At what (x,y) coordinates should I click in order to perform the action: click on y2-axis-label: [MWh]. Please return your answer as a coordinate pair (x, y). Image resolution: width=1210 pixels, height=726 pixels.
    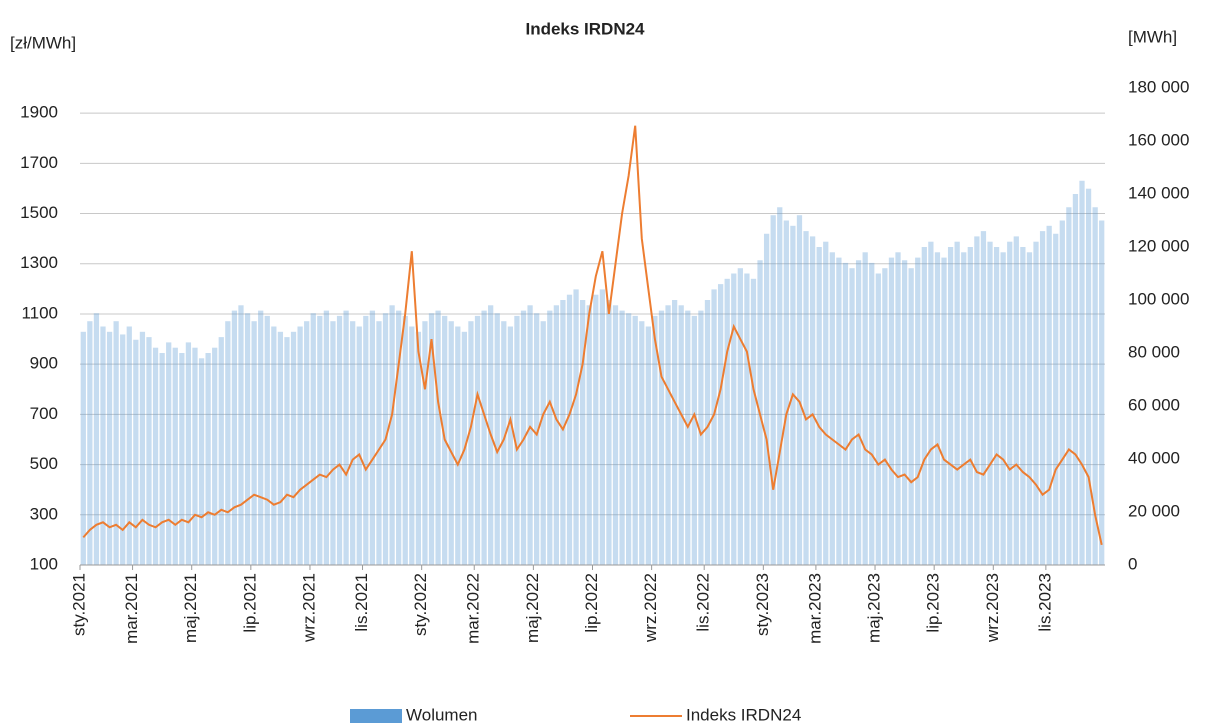
    Looking at the image, I should click on (1152, 36).